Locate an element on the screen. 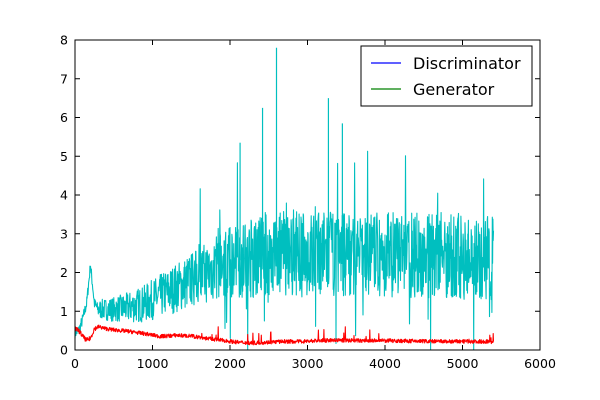 Image resolution: width=600 pixels, height=400 pixels. legend-box is located at coordinates (446, 76).